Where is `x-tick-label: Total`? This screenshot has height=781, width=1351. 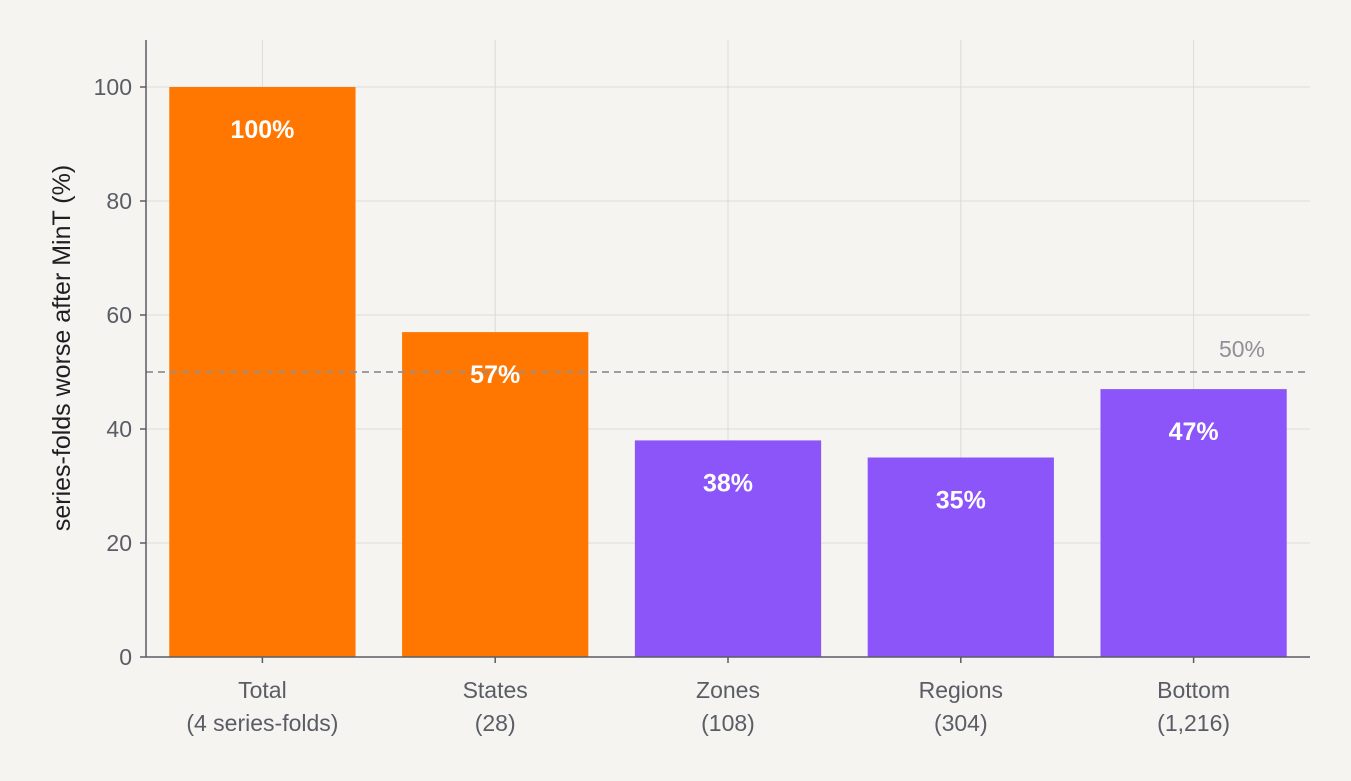 x-tick-label: Total is located at coordinates (262, 690).